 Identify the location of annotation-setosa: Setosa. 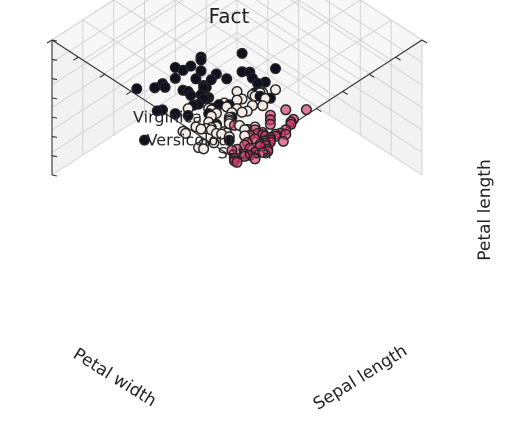
(245, 153).